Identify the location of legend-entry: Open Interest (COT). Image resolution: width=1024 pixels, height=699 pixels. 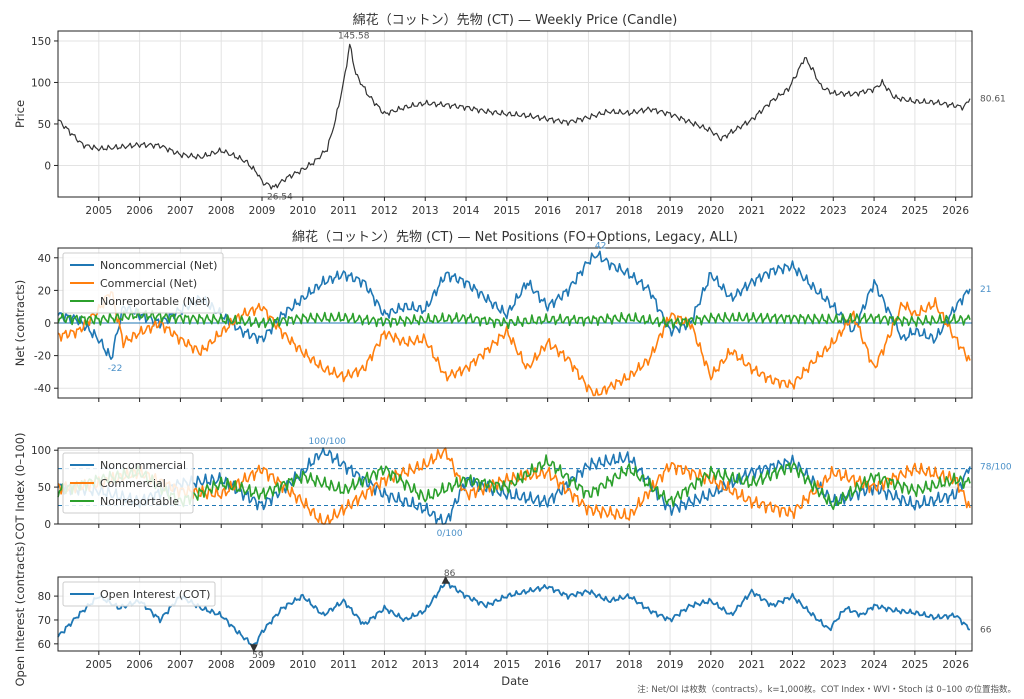
(155, 594).